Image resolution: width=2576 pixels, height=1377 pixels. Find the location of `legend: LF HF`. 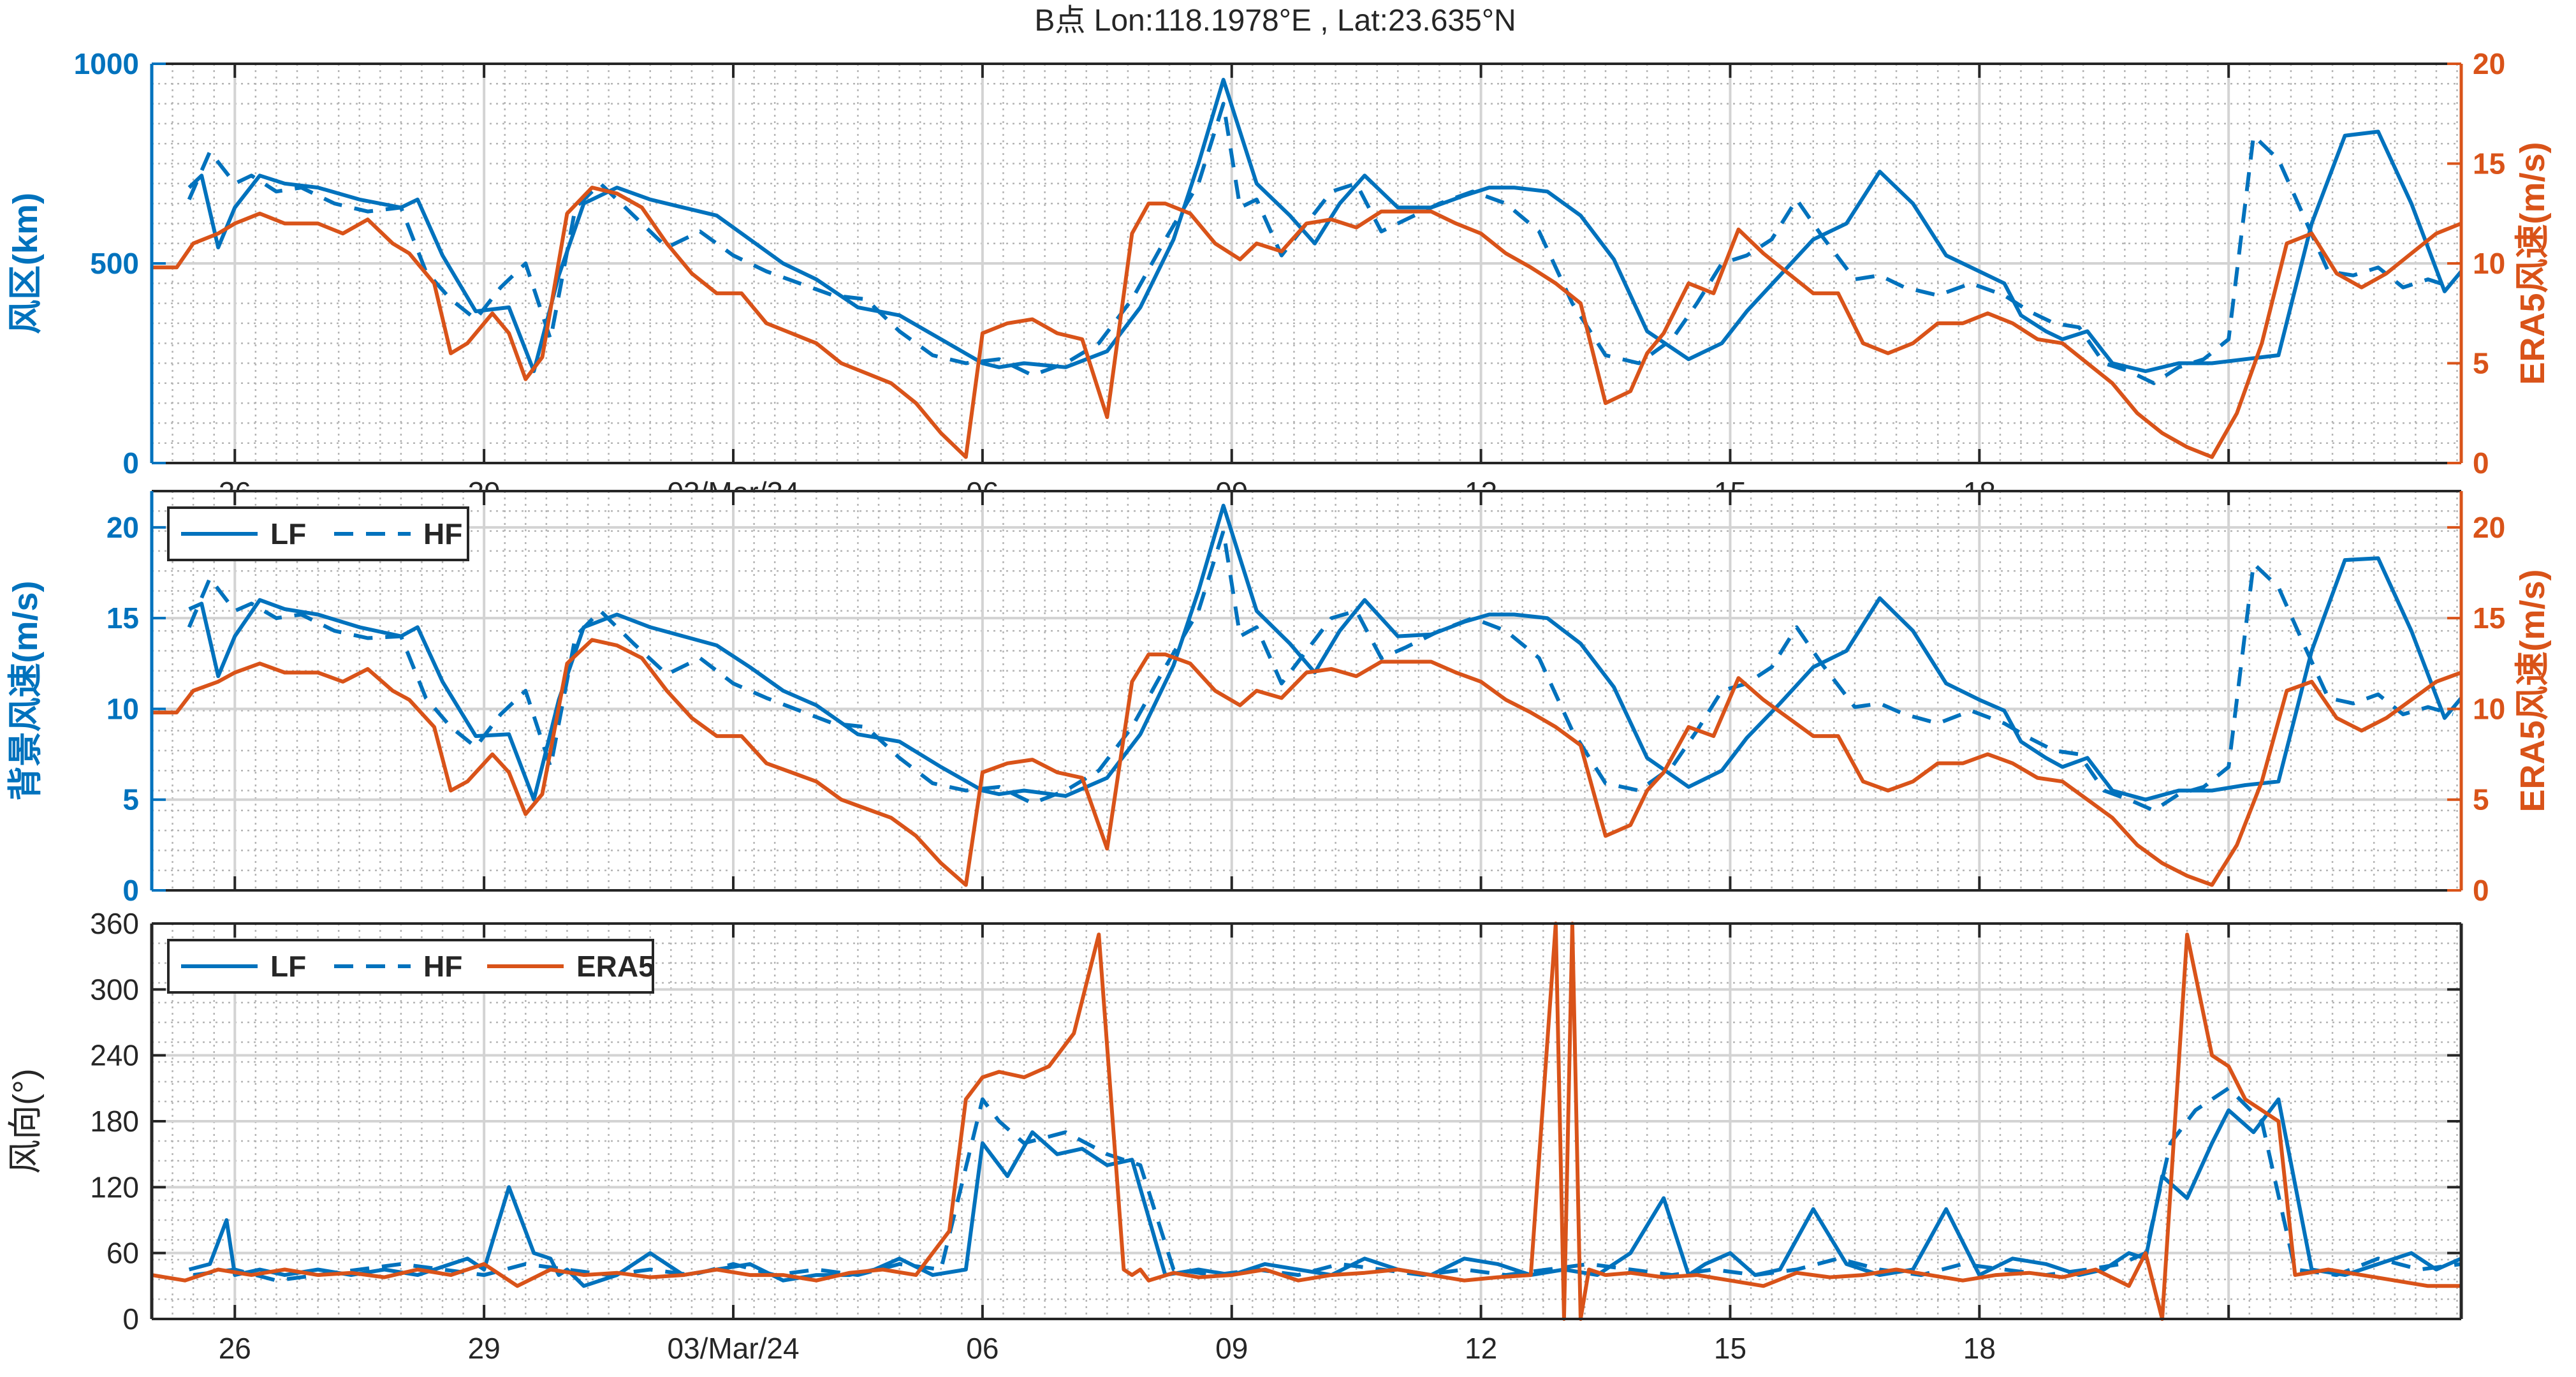

legend: LF HF is located at coordinates (318, 533).